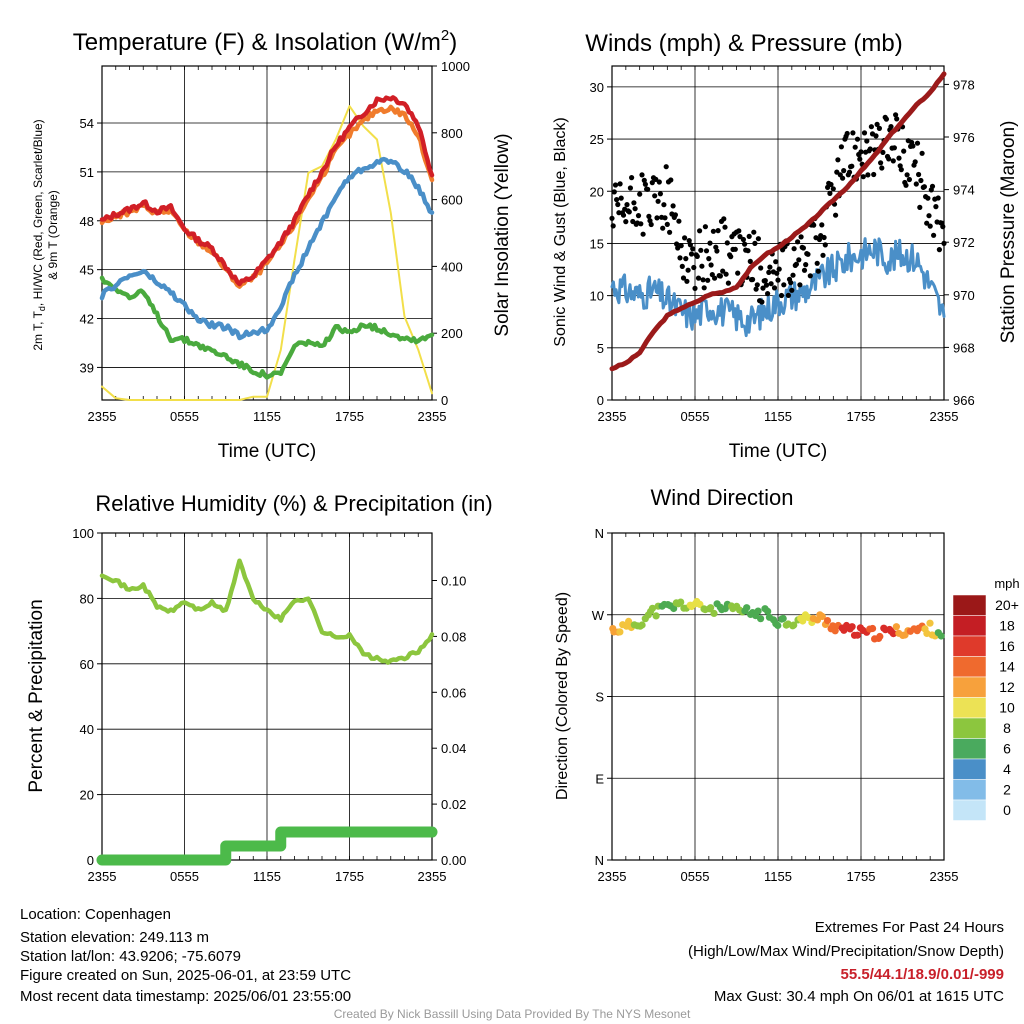 This screenshot has width=1024, height=1024. I want to click on y-tick-label: 5, so click(600, 348).